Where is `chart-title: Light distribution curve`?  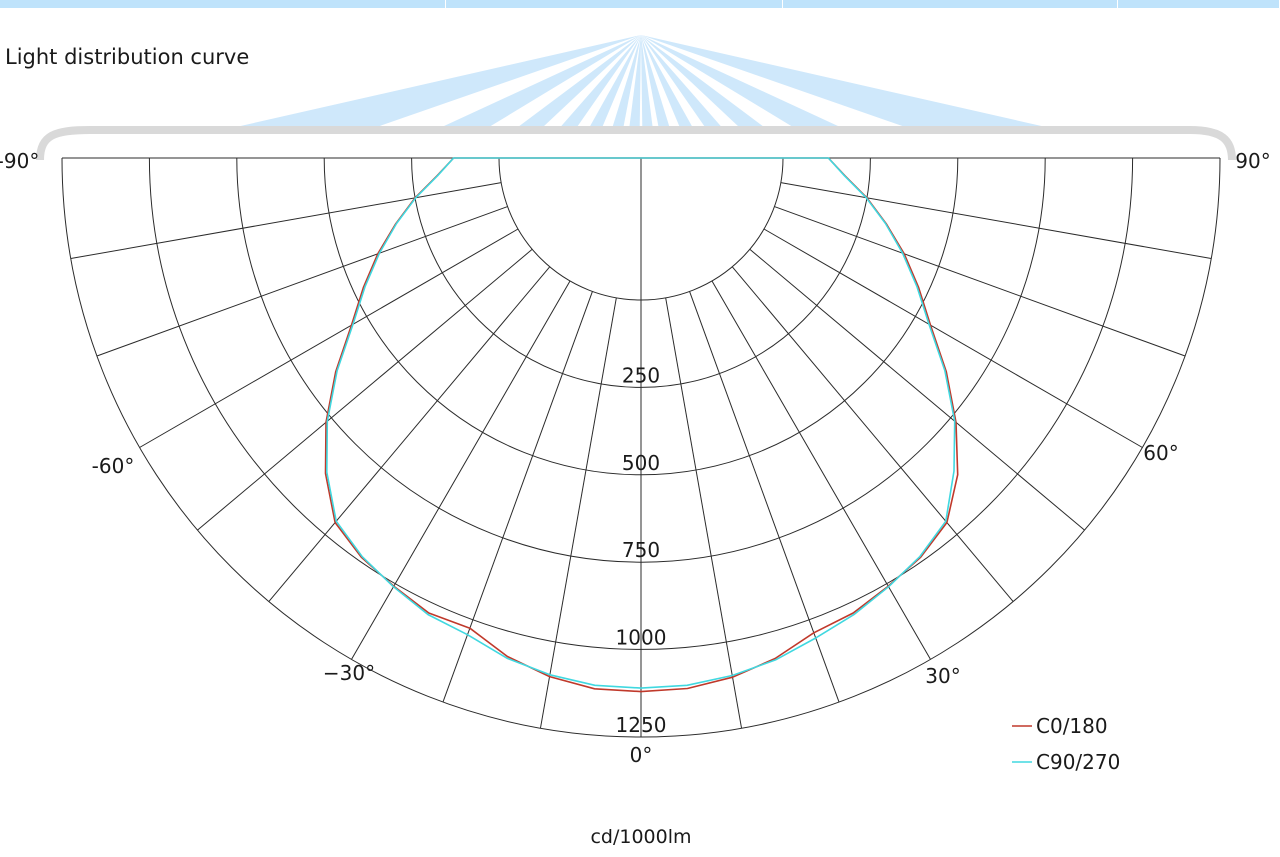
chart-title: Light distribution curve is located at coordinates (127, 57).